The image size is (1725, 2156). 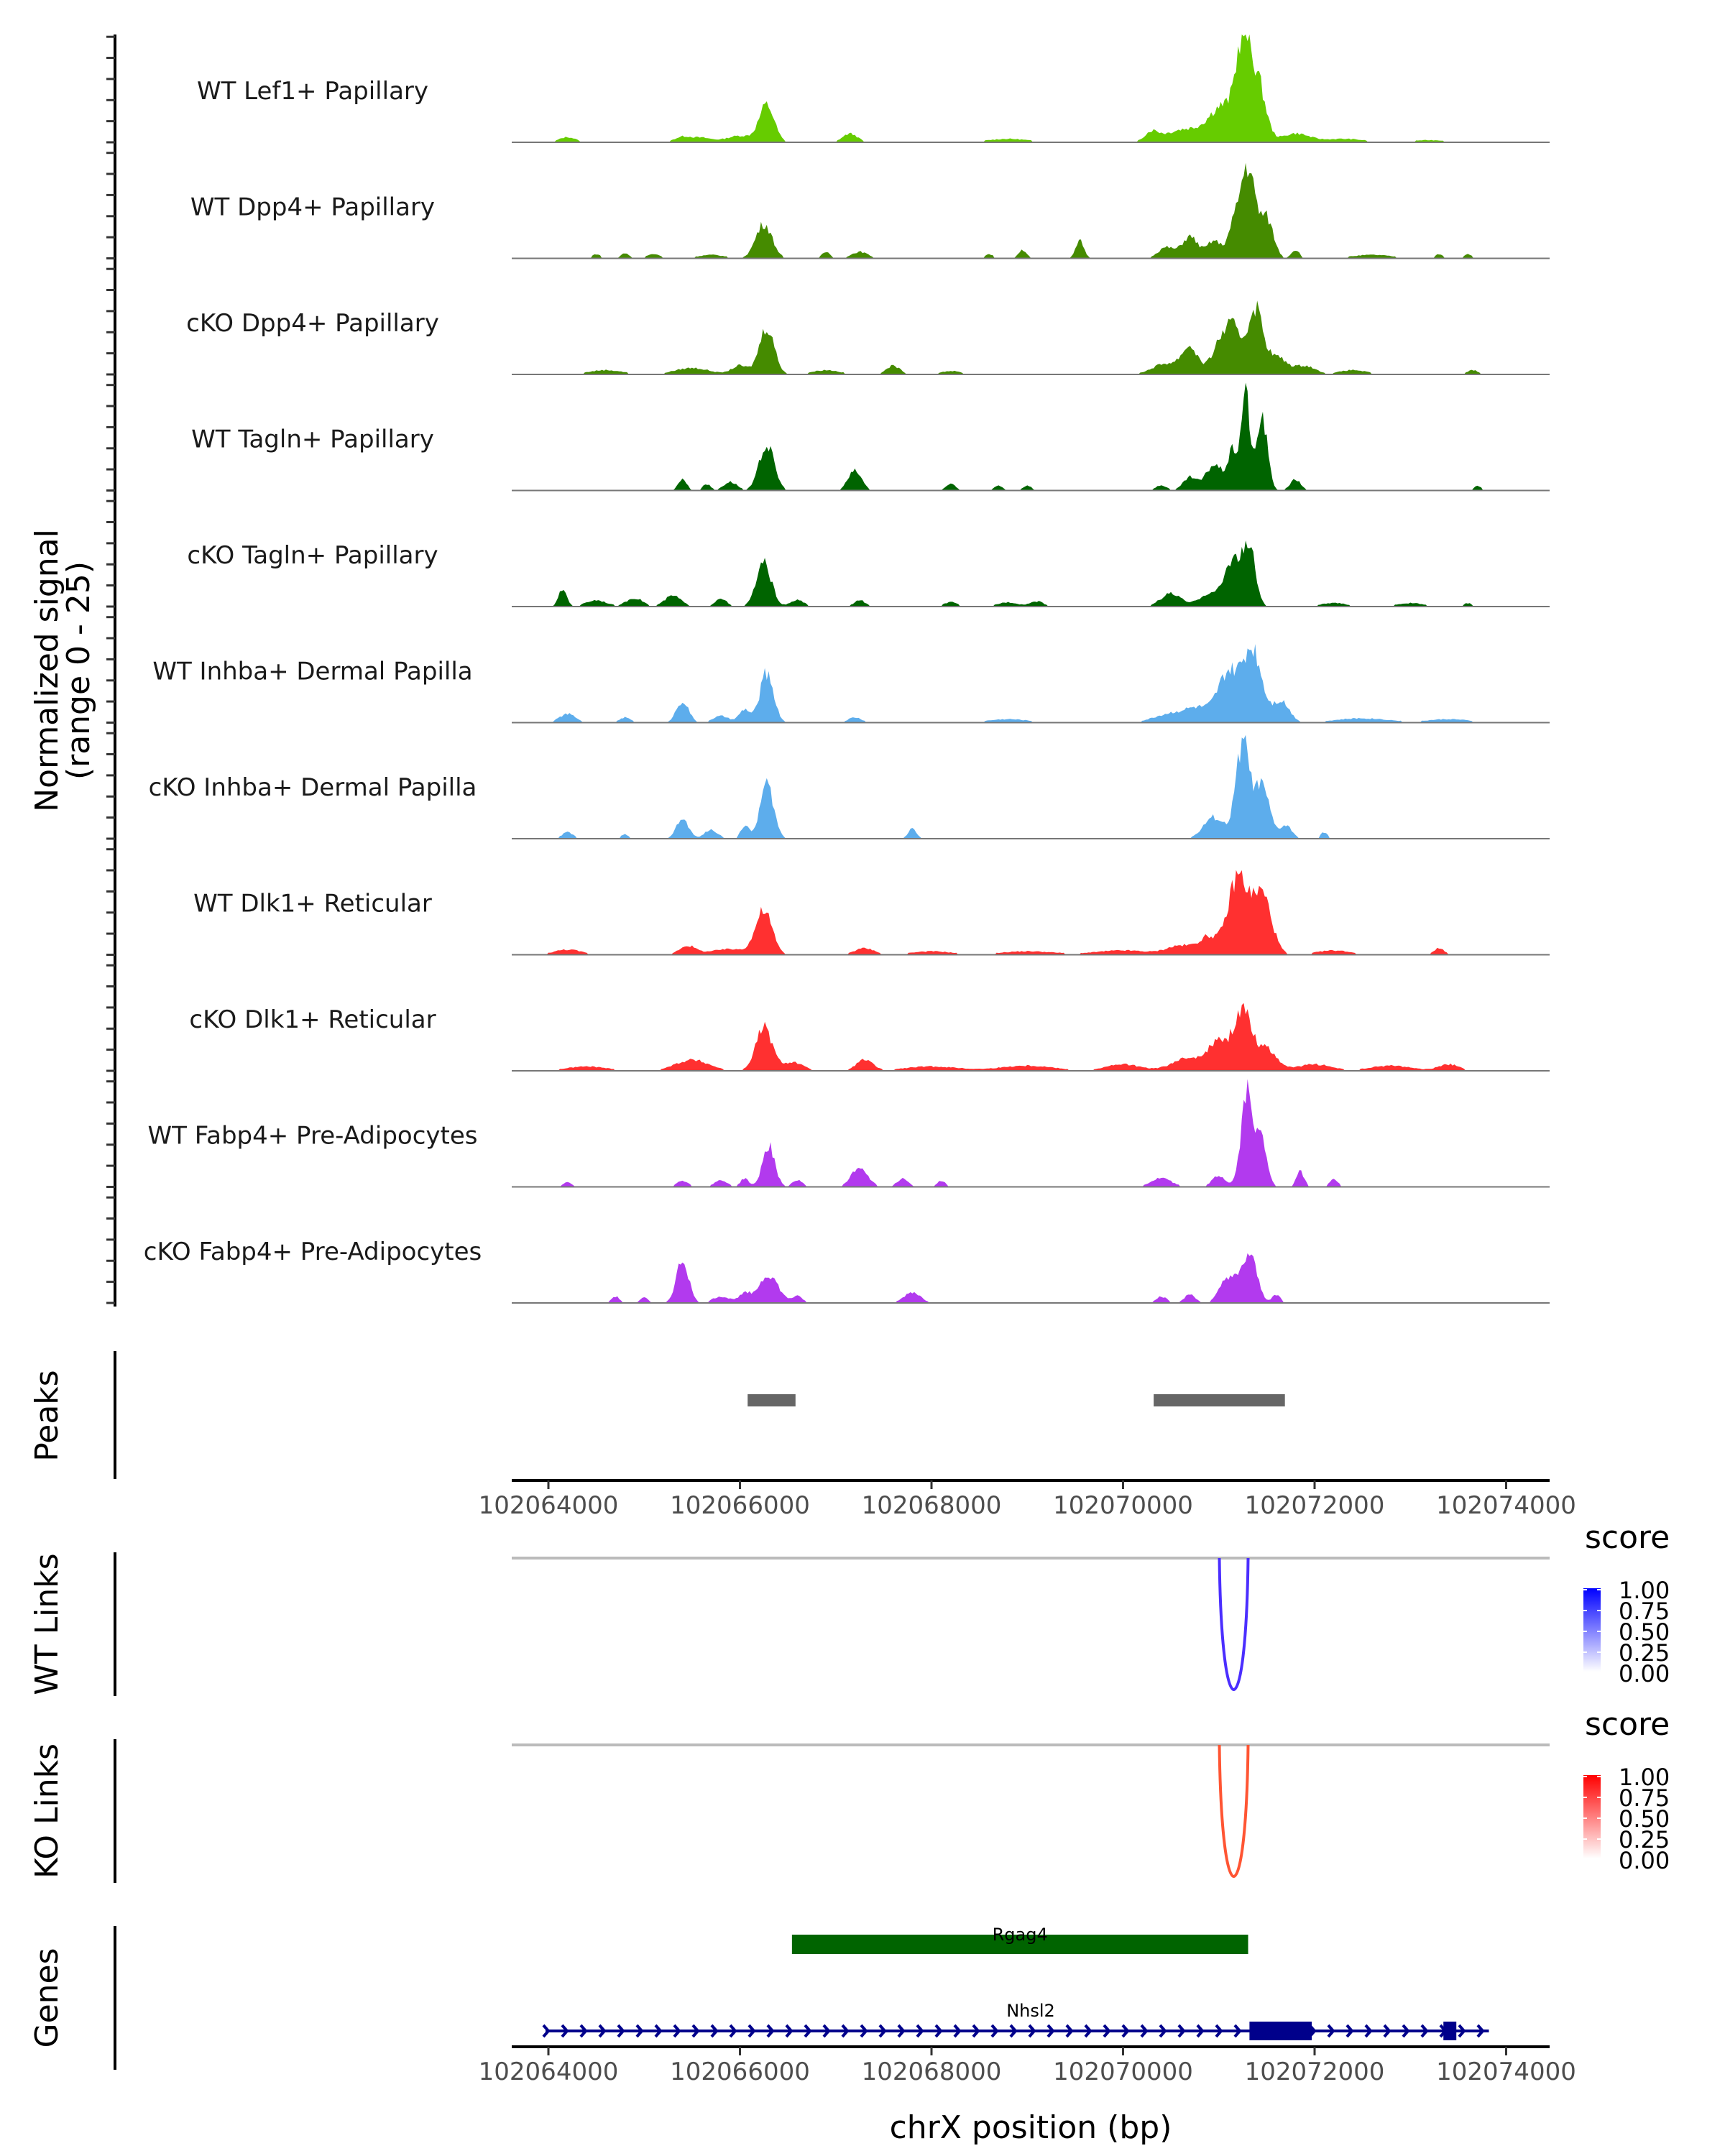 I want to click on gene-exon, so click(x=1280, y=2031).